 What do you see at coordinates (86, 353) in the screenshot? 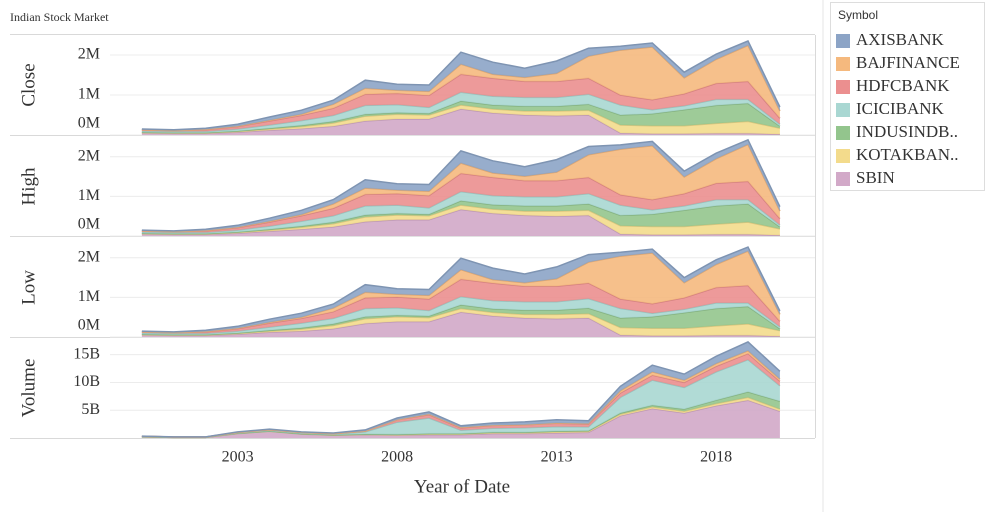
I see `y-tick-label: 15B` at bounding box center [86, 353].